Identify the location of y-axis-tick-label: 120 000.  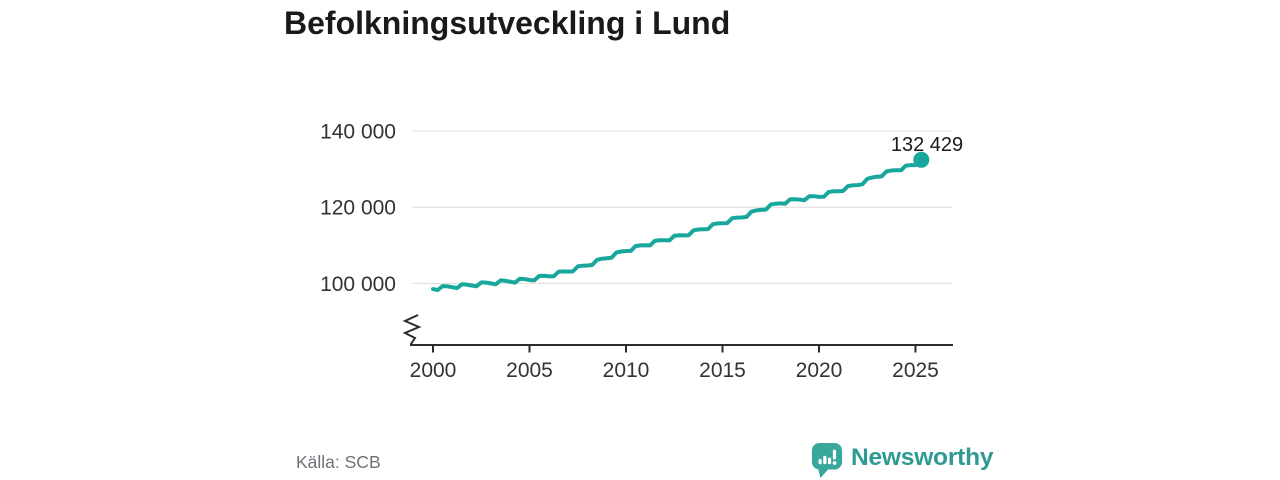
(358, 208).